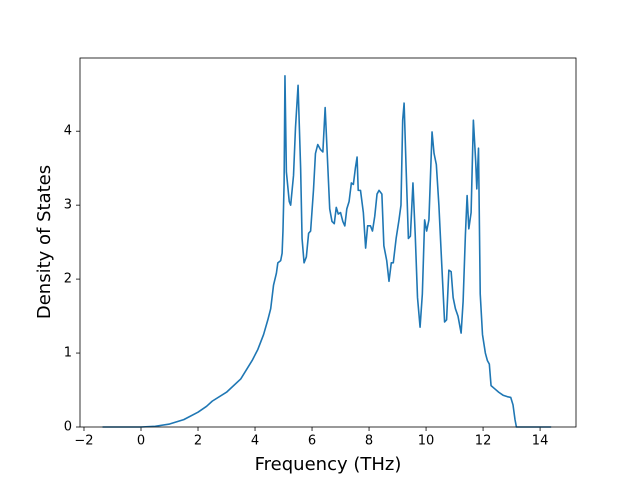  What do you see at coordinates (68, 131) in the screenshot?
I see `y-tick-label: 4` at bounding box center [68, 131].